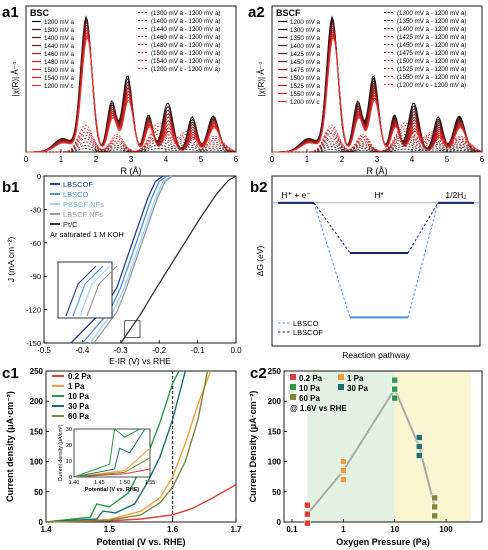  What do you see at coordinates (80, 376) in the screenshot?
I see `legend-label: 0.2 Pa` at bounding box center [80, 376].